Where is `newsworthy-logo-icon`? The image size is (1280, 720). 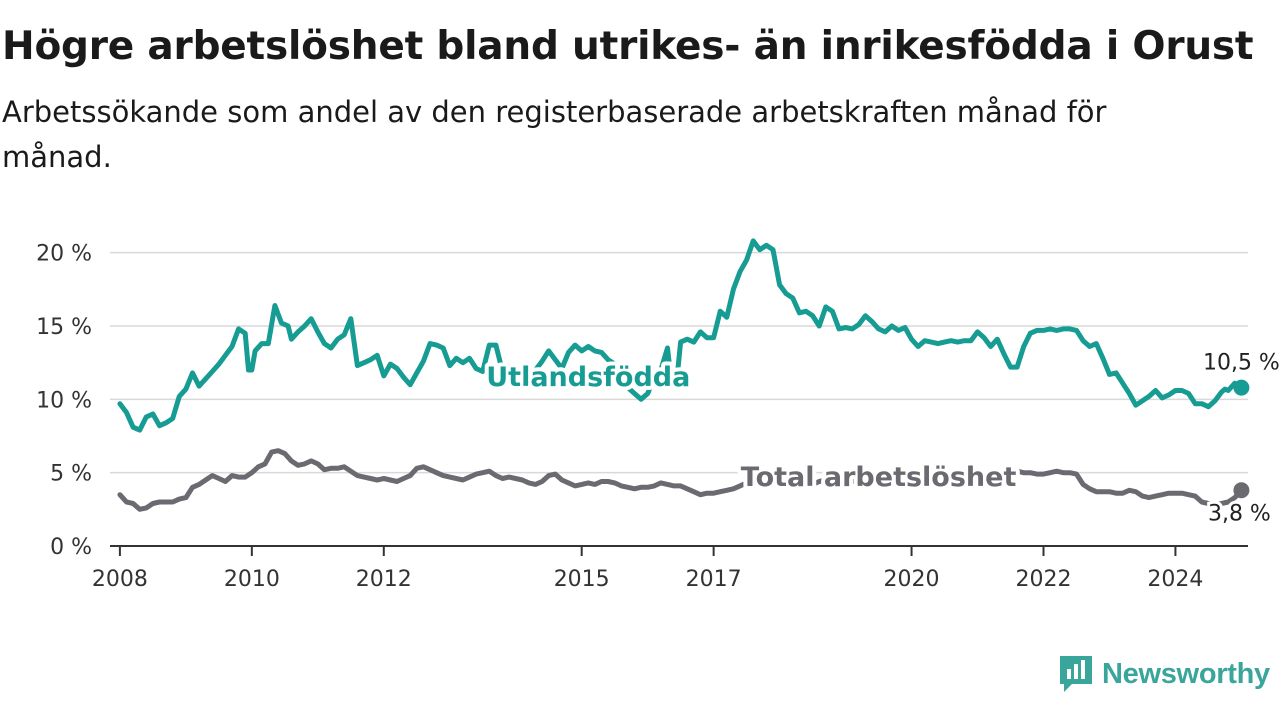
newsworthy-logo-icon is located at coordinates (1076, 674).